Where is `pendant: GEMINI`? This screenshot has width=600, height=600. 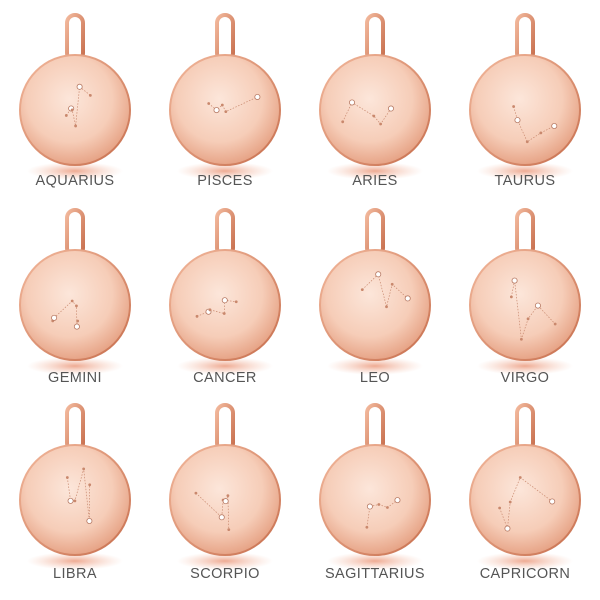
pendant: GEMINI is located at coordinates (75, 297).